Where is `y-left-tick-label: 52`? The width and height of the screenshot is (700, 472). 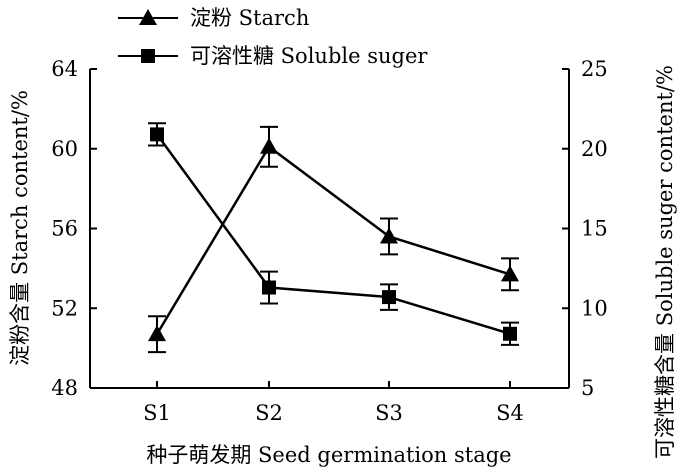 y-left-tick-label: 52 is located at coordinates (64, 308).